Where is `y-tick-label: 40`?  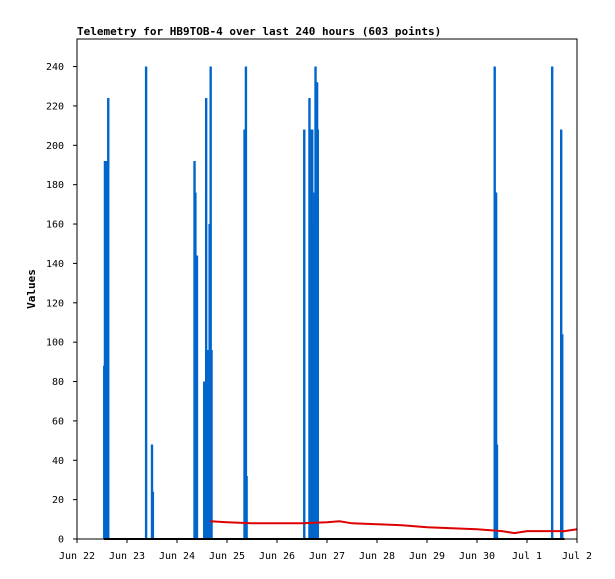 y-tick-label: 40 is located at coordinates (58, 461).